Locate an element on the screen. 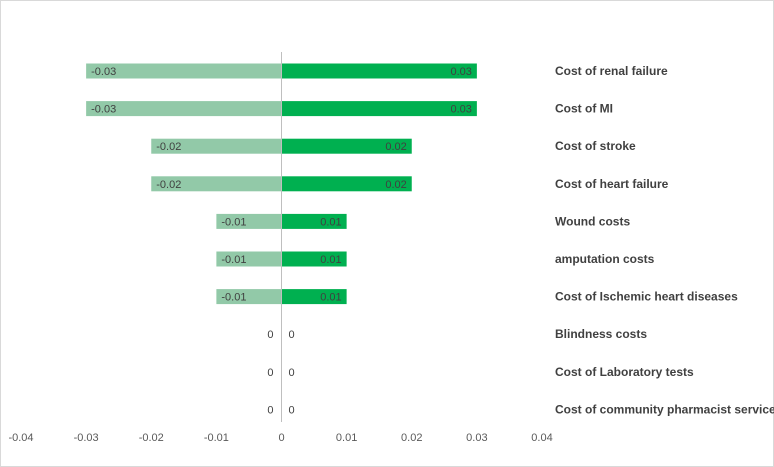  x-tick-label: 0.03 is located at coordinates (476, 438).